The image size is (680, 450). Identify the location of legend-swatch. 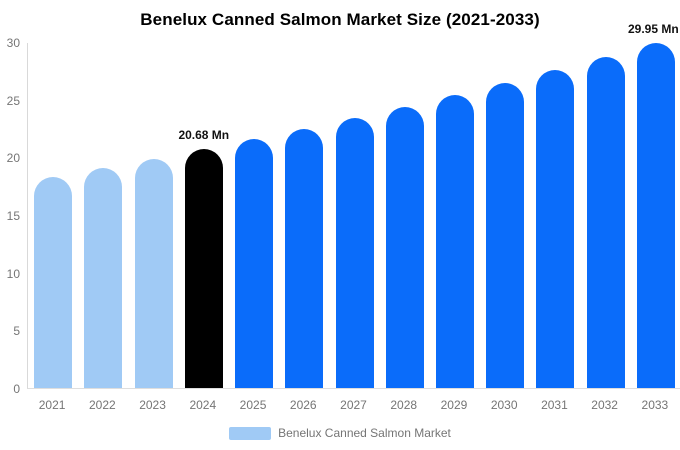
(250, 433).